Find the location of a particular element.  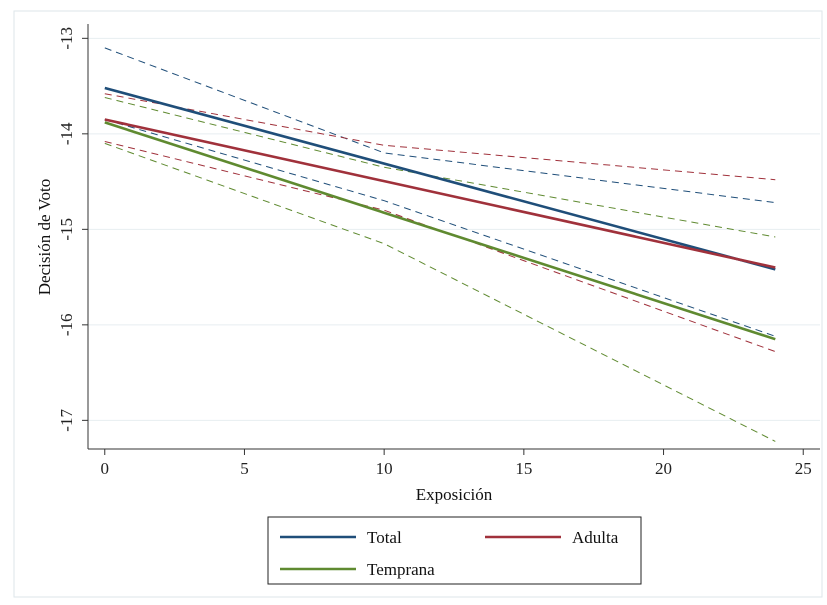

y-tick-label: -16 is located at coordinates (66, 325).